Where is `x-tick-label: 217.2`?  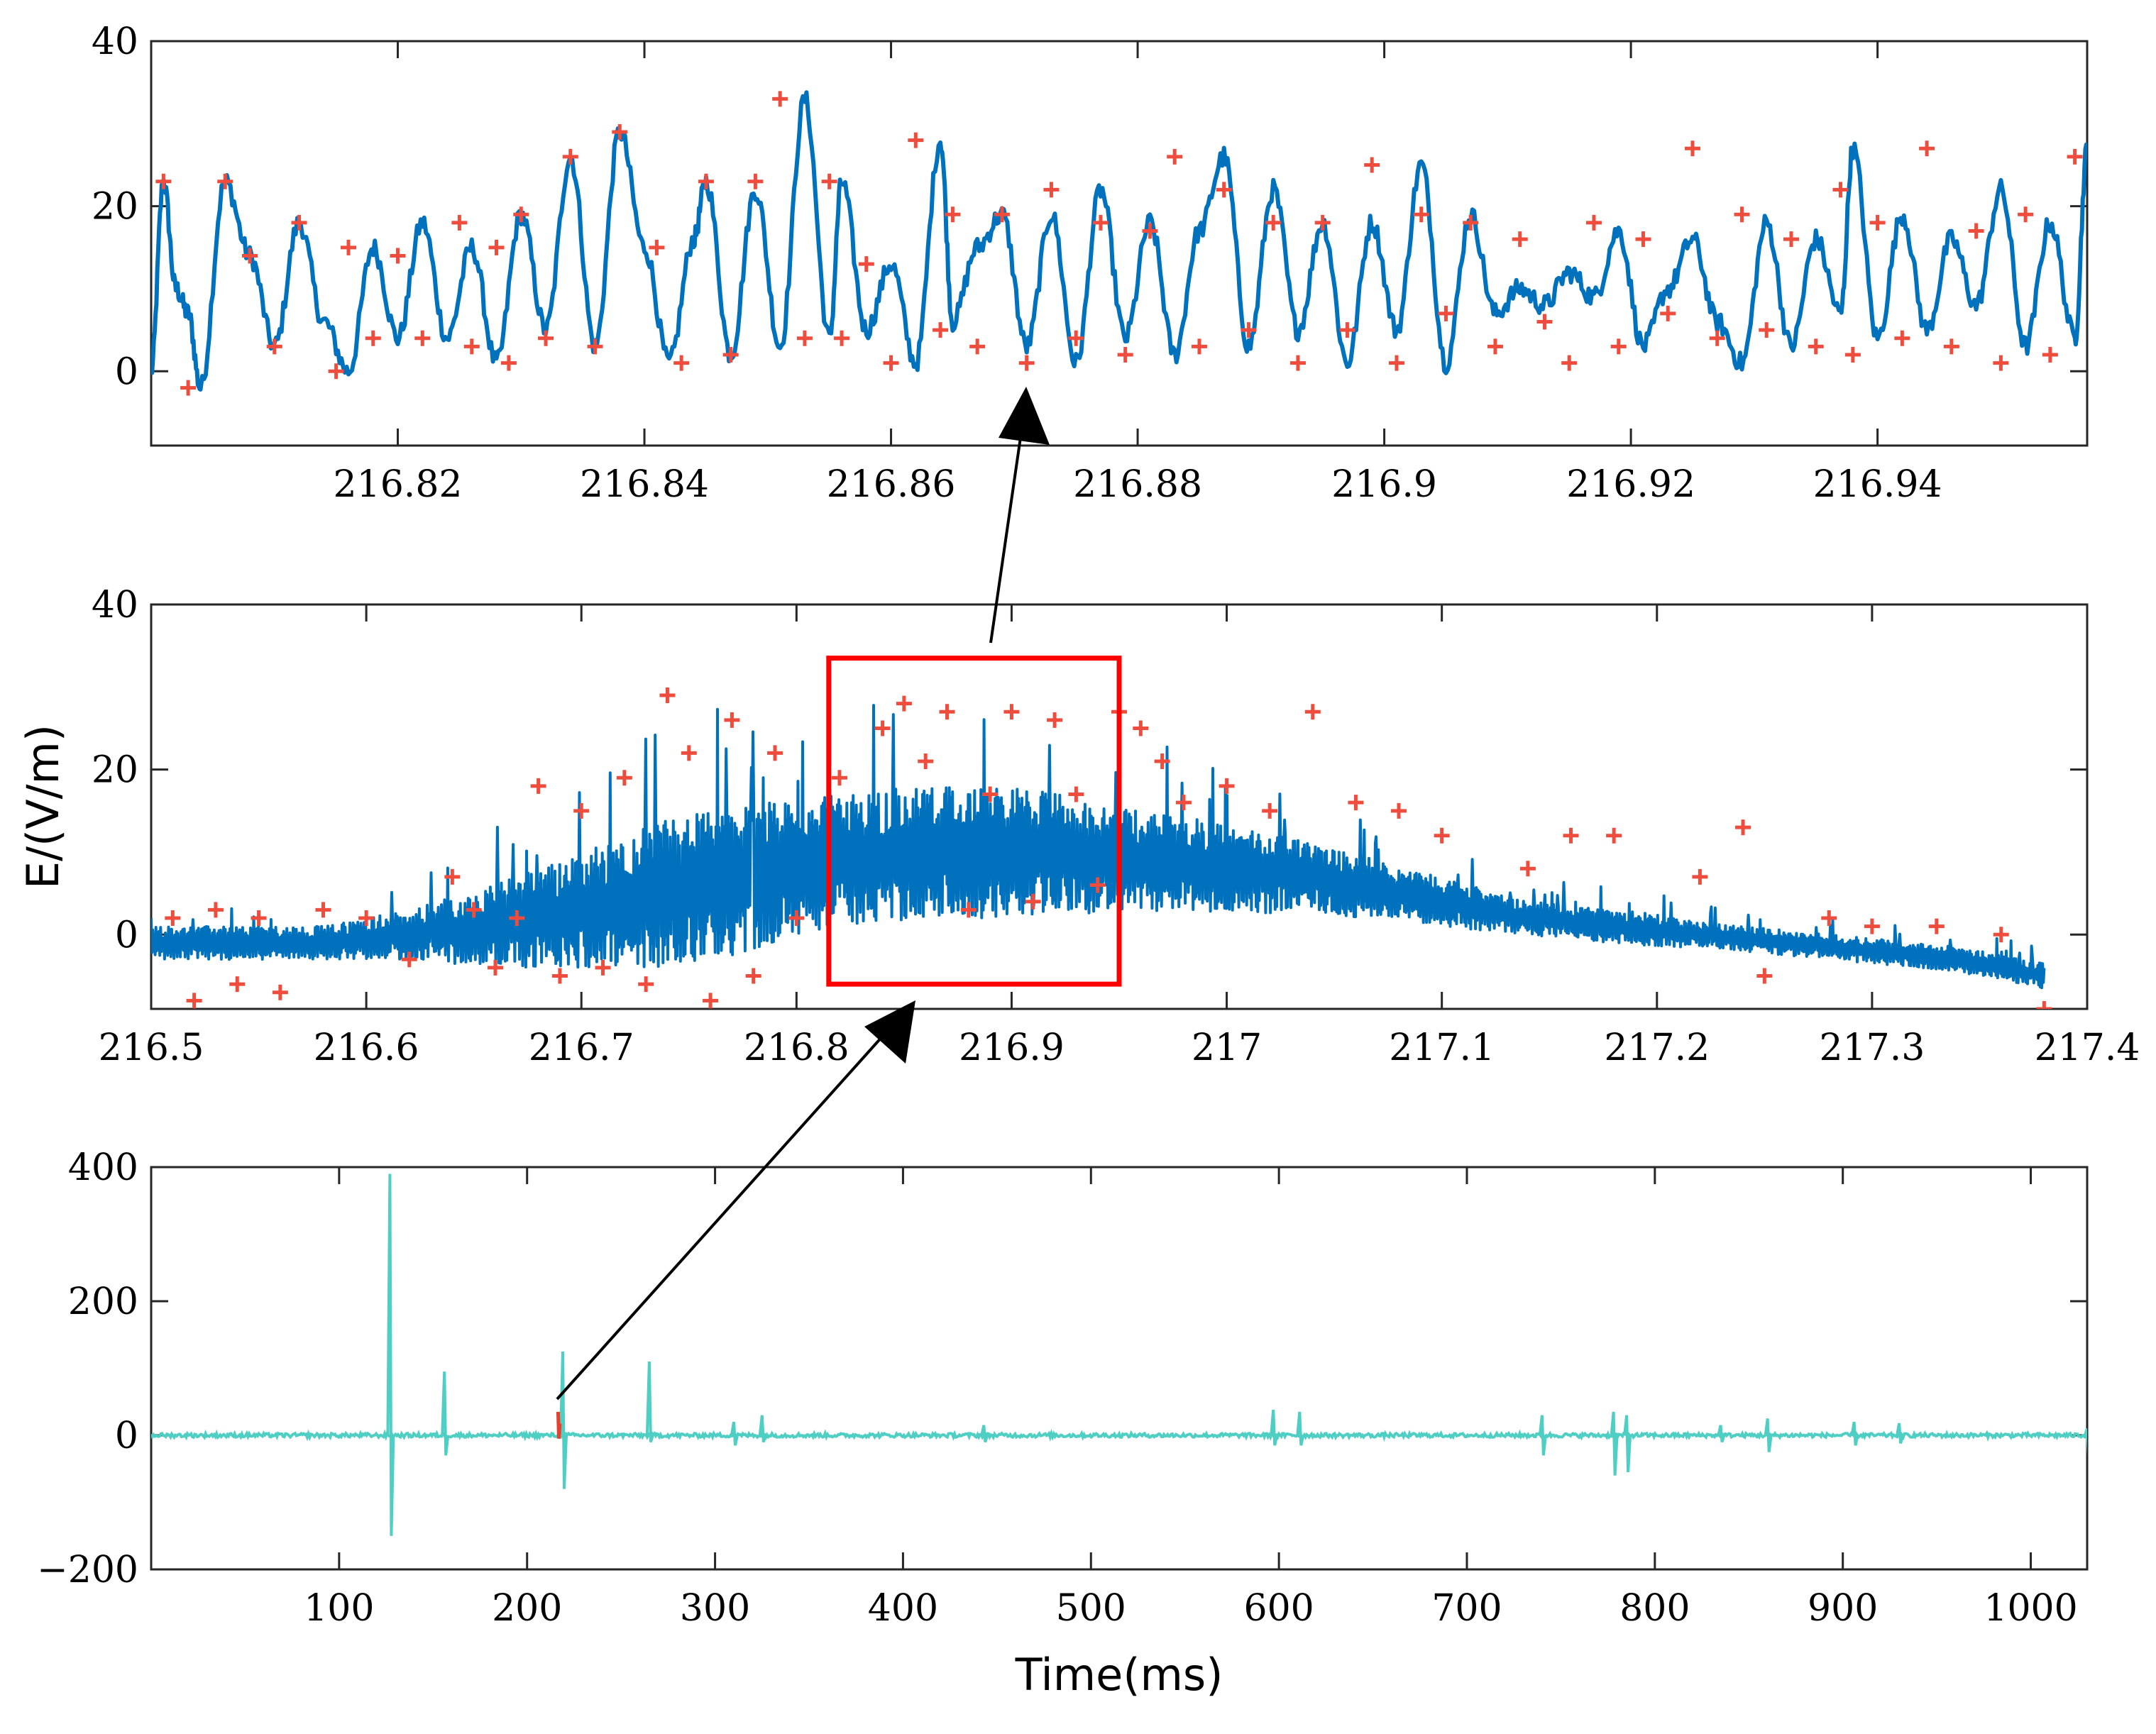 x-tick-label: 217.2 is located at coordinates (1657, 1048).